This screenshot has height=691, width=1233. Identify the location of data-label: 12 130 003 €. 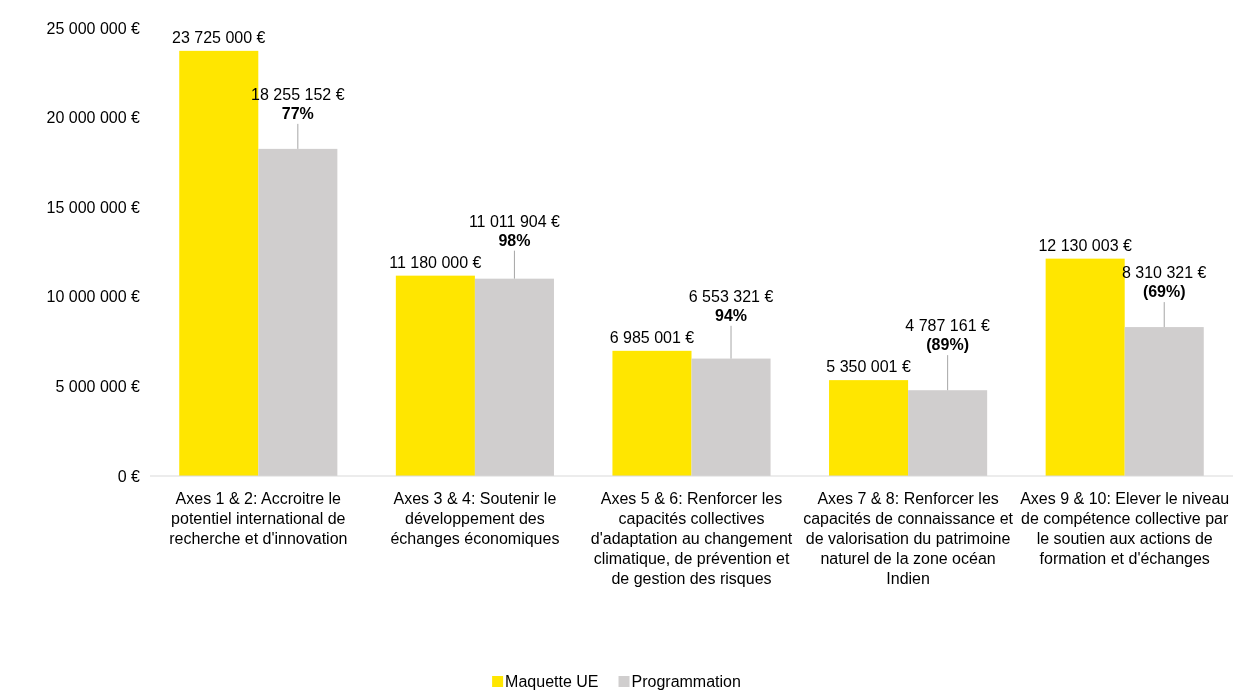
(1085, 245).